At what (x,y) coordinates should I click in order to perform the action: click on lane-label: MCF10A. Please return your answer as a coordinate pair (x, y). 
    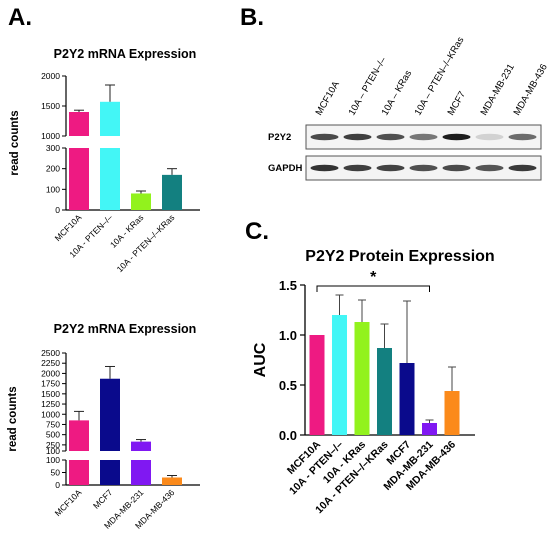
    Looking at the image, I should click on (328, 98).